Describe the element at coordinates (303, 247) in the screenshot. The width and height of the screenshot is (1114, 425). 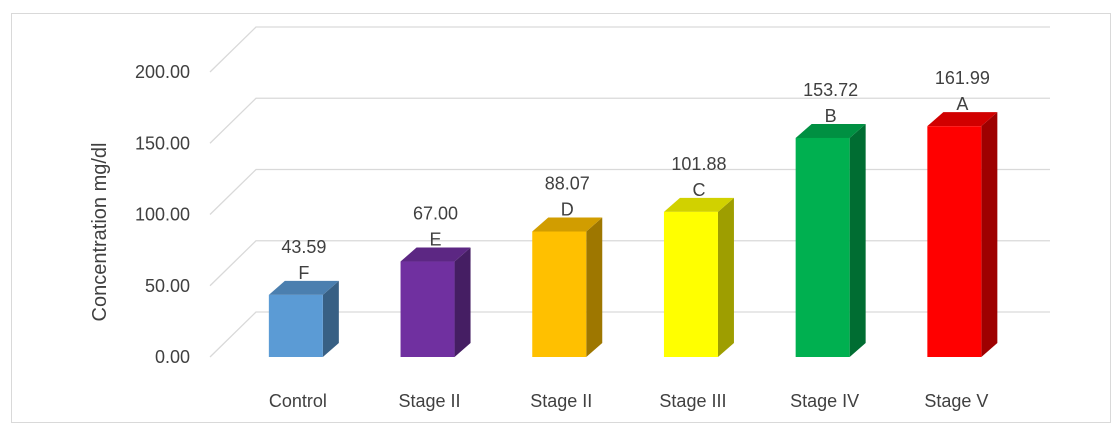
I see `data-label-value: 43.59` at that location.